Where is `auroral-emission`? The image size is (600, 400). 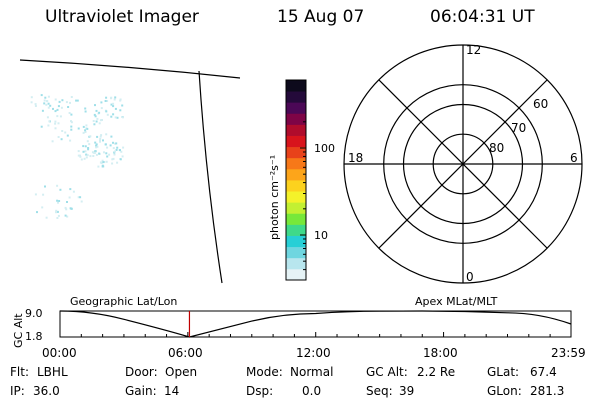
auroral-emission is located at coordinates (77, 156).